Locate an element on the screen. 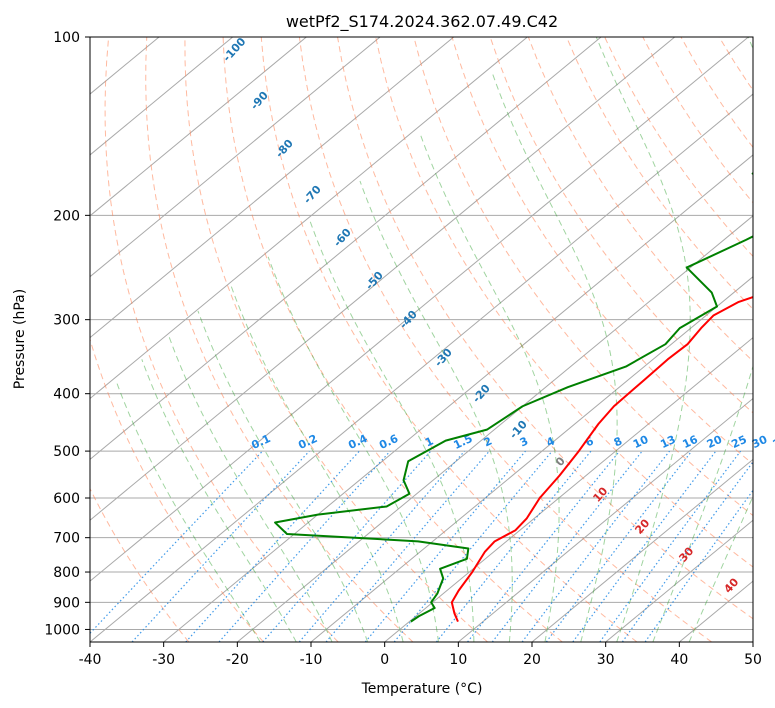 Image resolution: width=775 pixels, height=708 pixels. y-tick-label: 1000 is located at coordinates (62, 630).